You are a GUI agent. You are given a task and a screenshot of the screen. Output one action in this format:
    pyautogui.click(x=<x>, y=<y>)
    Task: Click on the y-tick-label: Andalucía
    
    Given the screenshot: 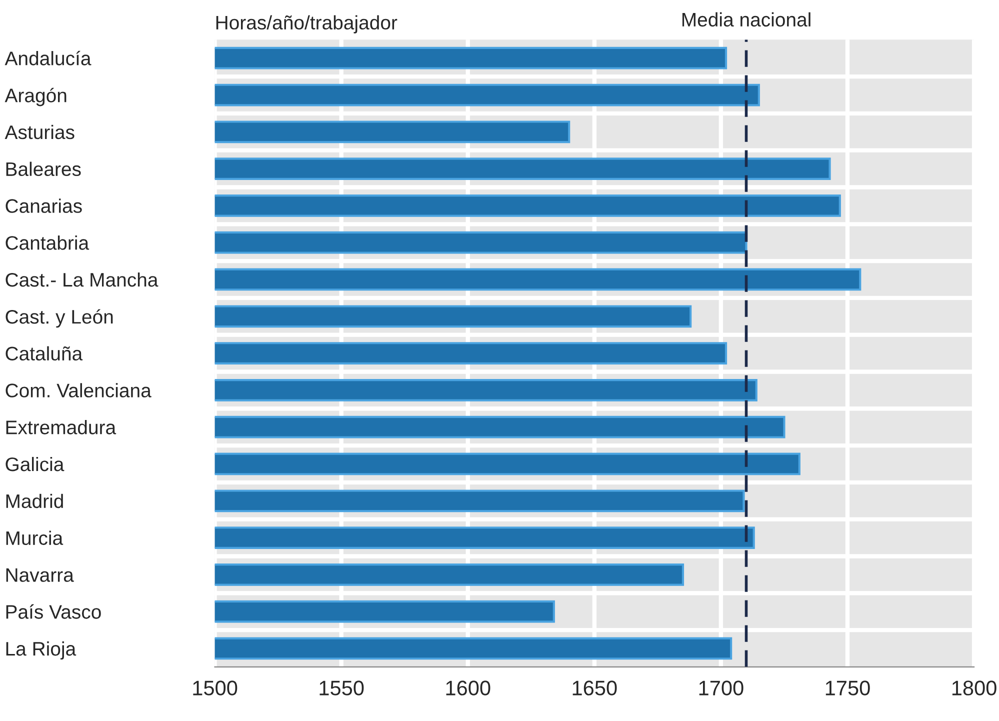 What is the action you would take?
    pyautogui.click(x=48, y=58)
    